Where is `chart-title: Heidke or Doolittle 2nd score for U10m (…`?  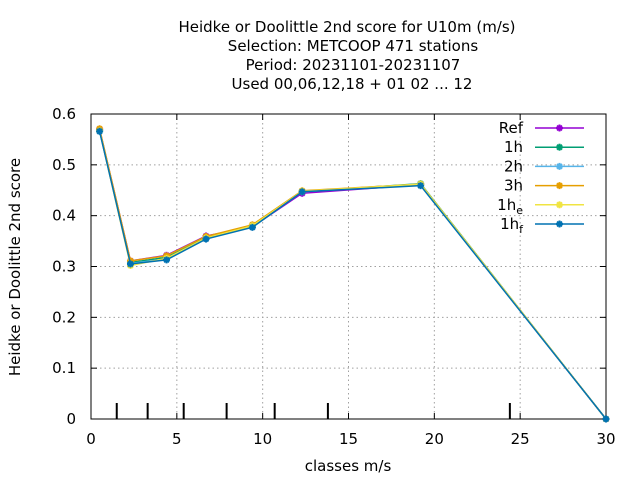
chart-title: Heidke or Doolittle 2nd score for U10m (… is located at coordinates (346, 55).